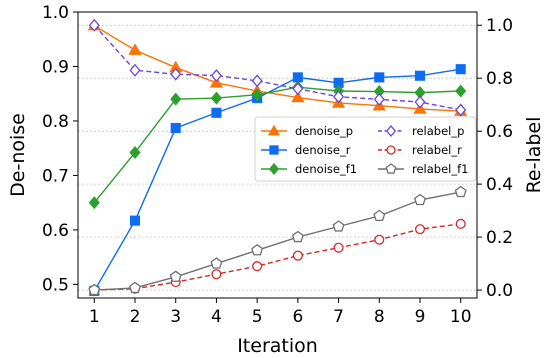 The width and height of the screenshot is (547, 358). Describe the element at coordinates (326, 169) in the screenshot. I see `legend-label: denoise_f1` at that location.